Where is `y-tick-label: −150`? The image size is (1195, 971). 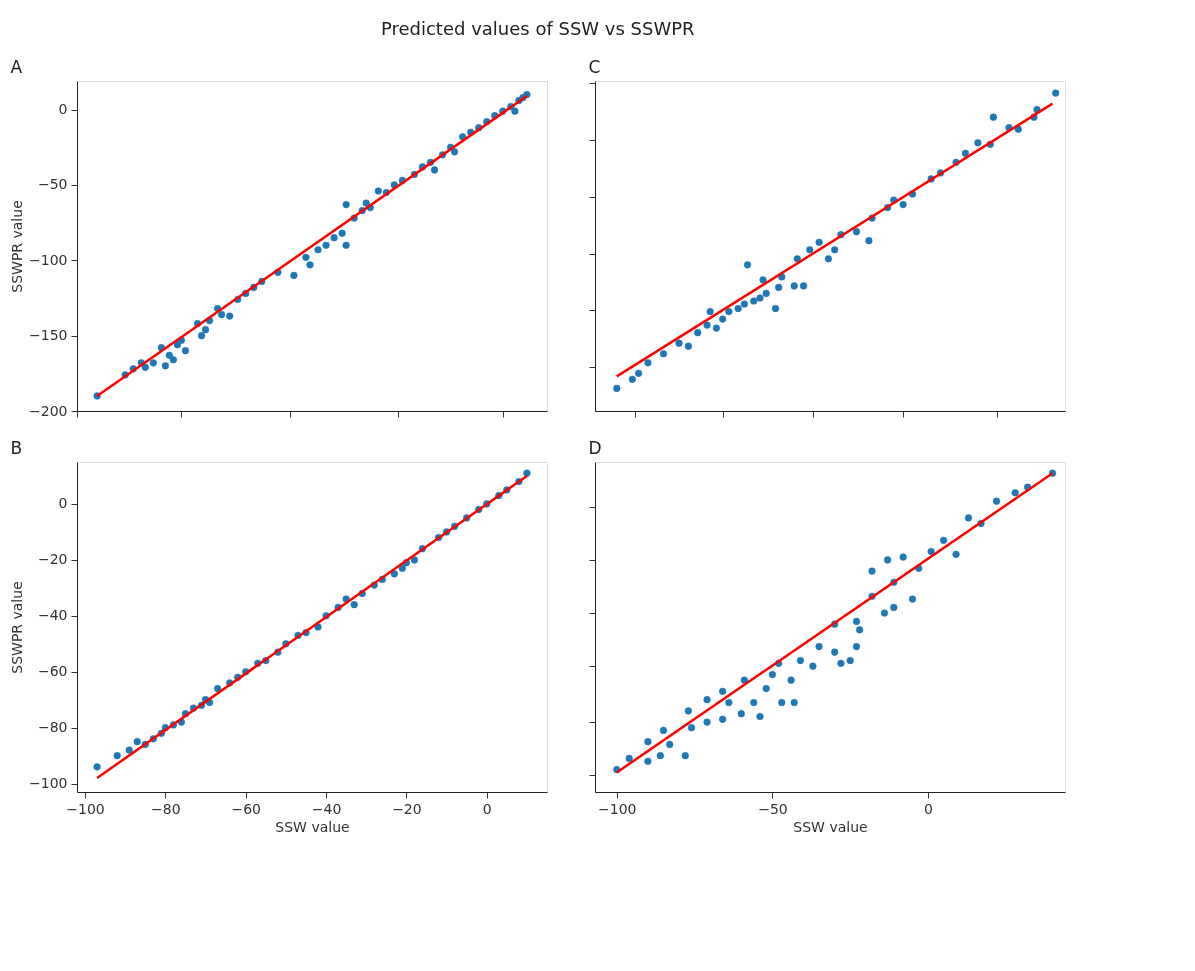 y-tick-label: −150 is located at coordinates (48, 335).